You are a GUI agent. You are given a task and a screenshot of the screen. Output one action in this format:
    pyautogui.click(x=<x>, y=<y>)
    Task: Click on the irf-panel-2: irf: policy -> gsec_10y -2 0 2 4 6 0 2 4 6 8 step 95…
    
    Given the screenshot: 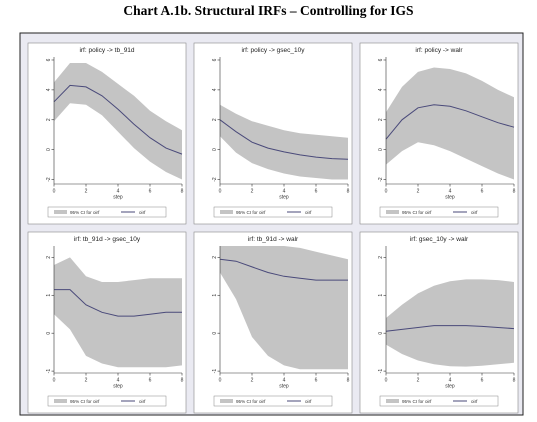 What is the action you would take?
    pyautogui.click(x=273, y=133)
    